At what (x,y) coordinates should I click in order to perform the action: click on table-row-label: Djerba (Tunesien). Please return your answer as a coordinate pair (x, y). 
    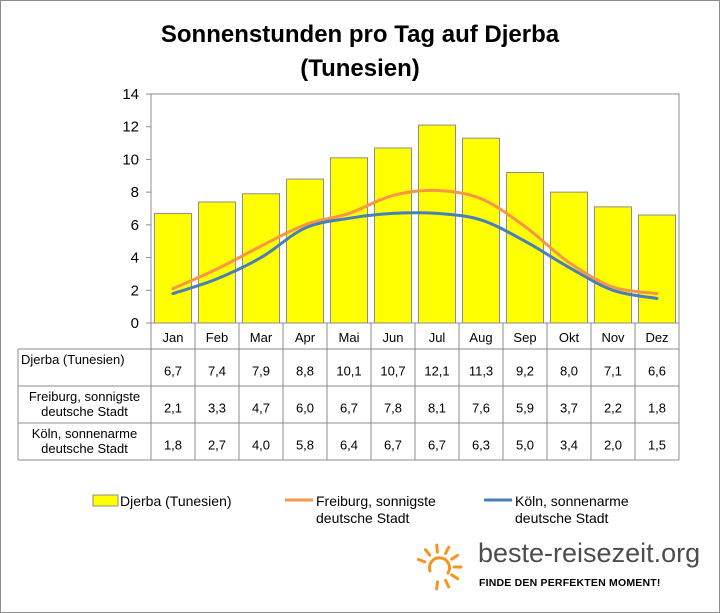
    Looking at the image, I should click on (73, 359).